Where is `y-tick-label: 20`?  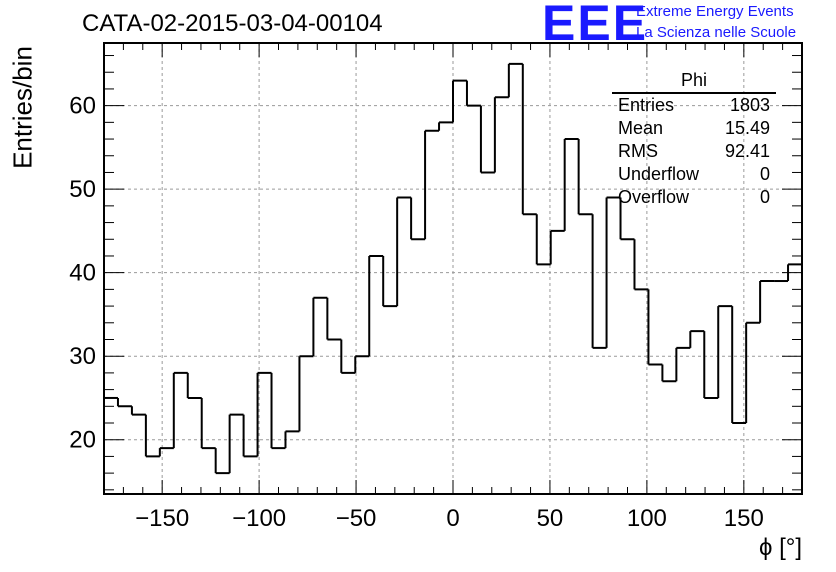
y-tick-label: 20 is located at coordinates (82, 440).